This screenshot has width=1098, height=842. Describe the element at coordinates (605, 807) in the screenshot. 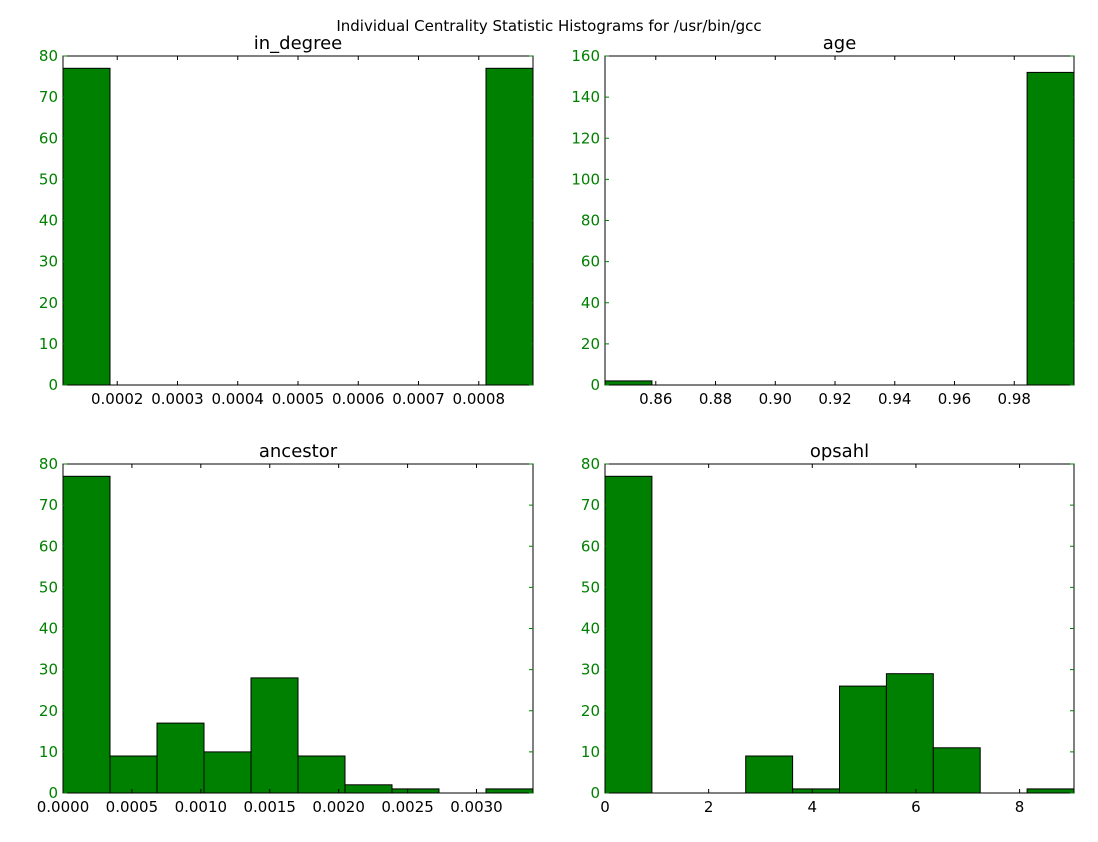

I see `x-tick-label: 0` at that location.